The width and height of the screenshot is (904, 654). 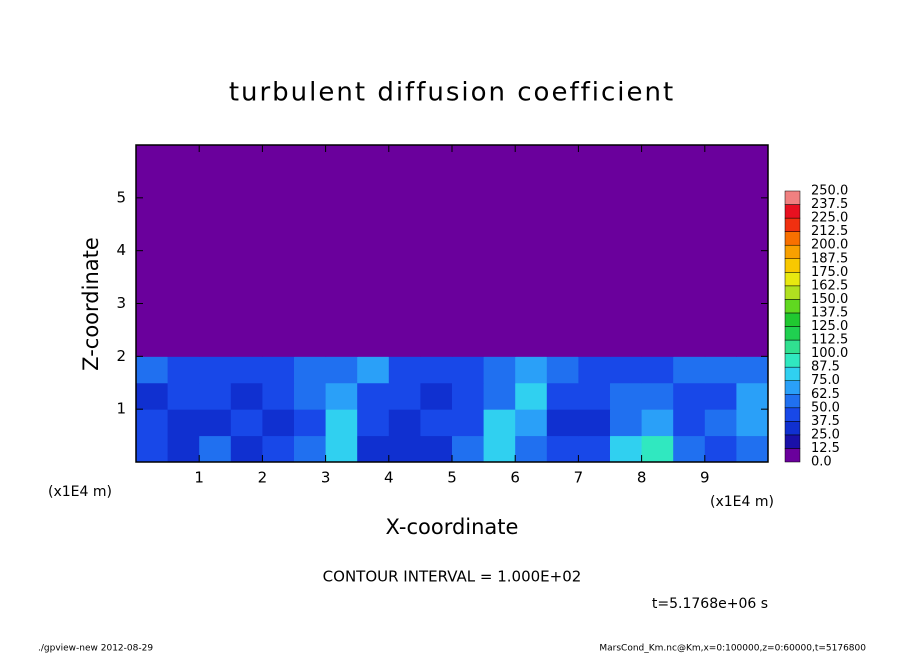 What do you see at coordinates (452, 93) in the screenshot?
I see `chart-title: turbulent diffusion coefficient` at bounding box center [452, 93].